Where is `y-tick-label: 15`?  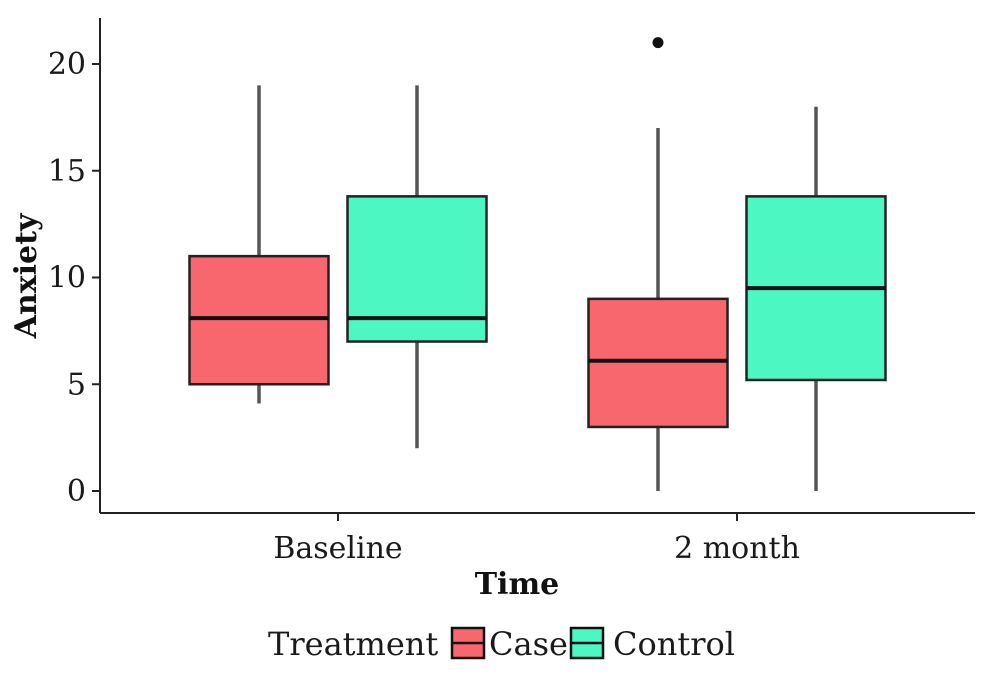 y-tick-label: 15 is located at coordinates (67, 171).